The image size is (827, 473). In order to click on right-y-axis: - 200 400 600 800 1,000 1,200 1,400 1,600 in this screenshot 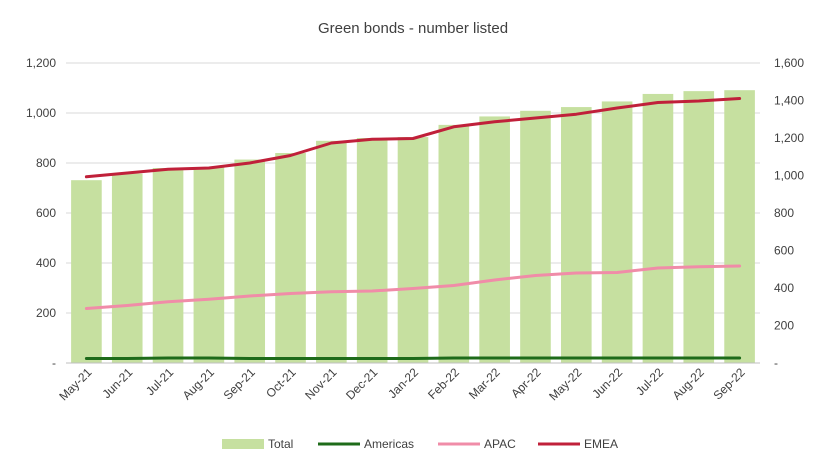, I will do `click(789, 213)`.